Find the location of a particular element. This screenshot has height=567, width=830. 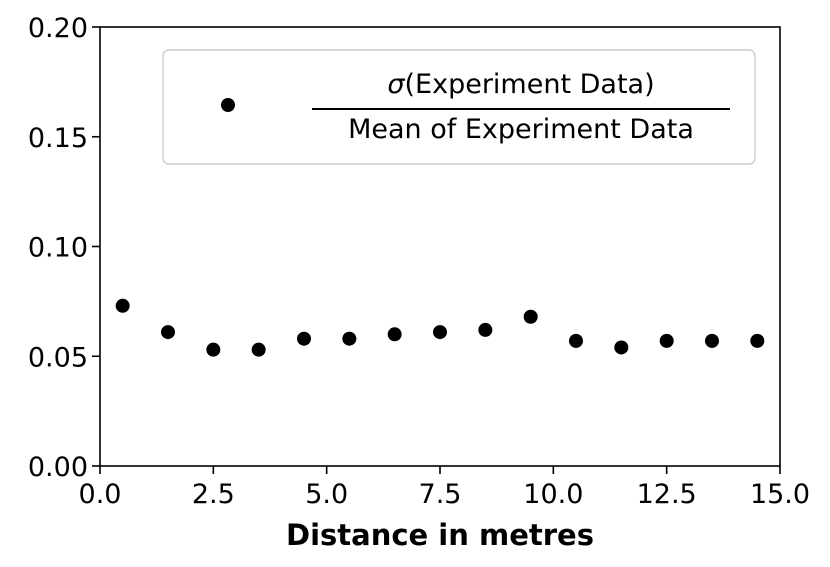

legend-sigma: σ is located at coordinates (396, 84).